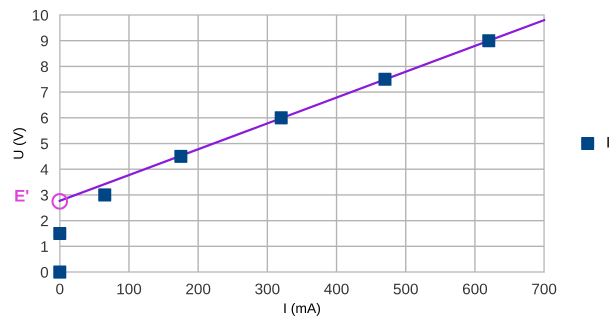 The image size is (610, 333). What do you see at coordinates (21, 196) in the screenshot?
I see `annotation: E'` at bounding box center [21, 196].